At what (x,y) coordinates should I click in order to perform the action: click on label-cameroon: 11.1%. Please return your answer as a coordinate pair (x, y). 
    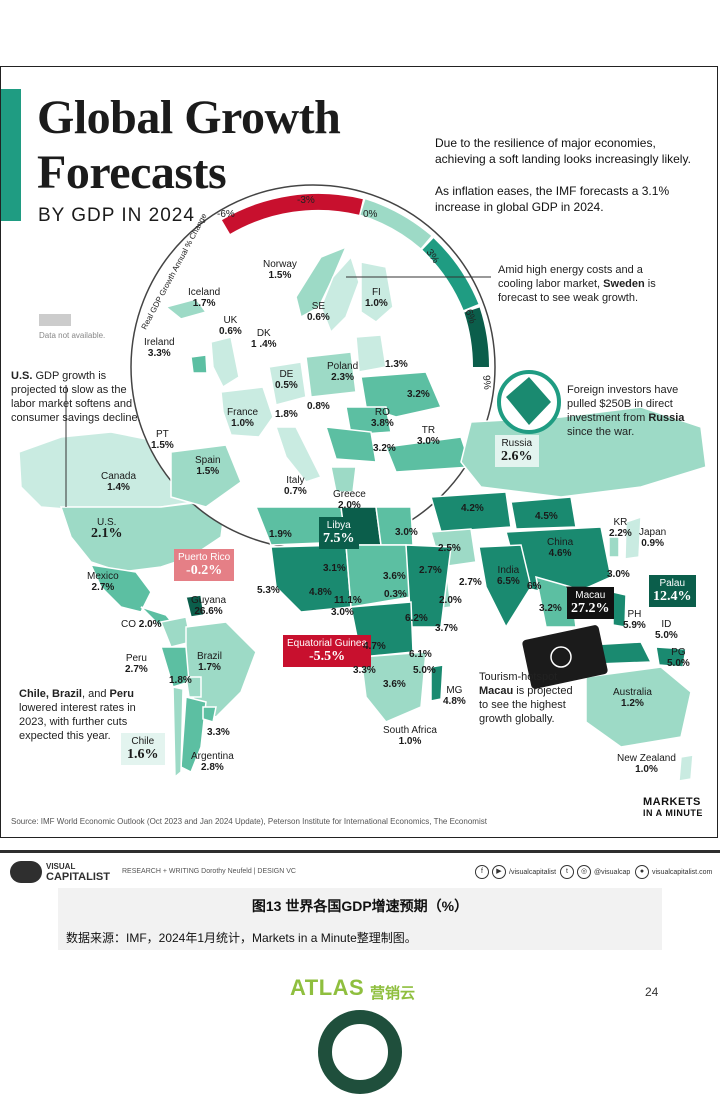
    Looking at the image, I should click on (348, 600).